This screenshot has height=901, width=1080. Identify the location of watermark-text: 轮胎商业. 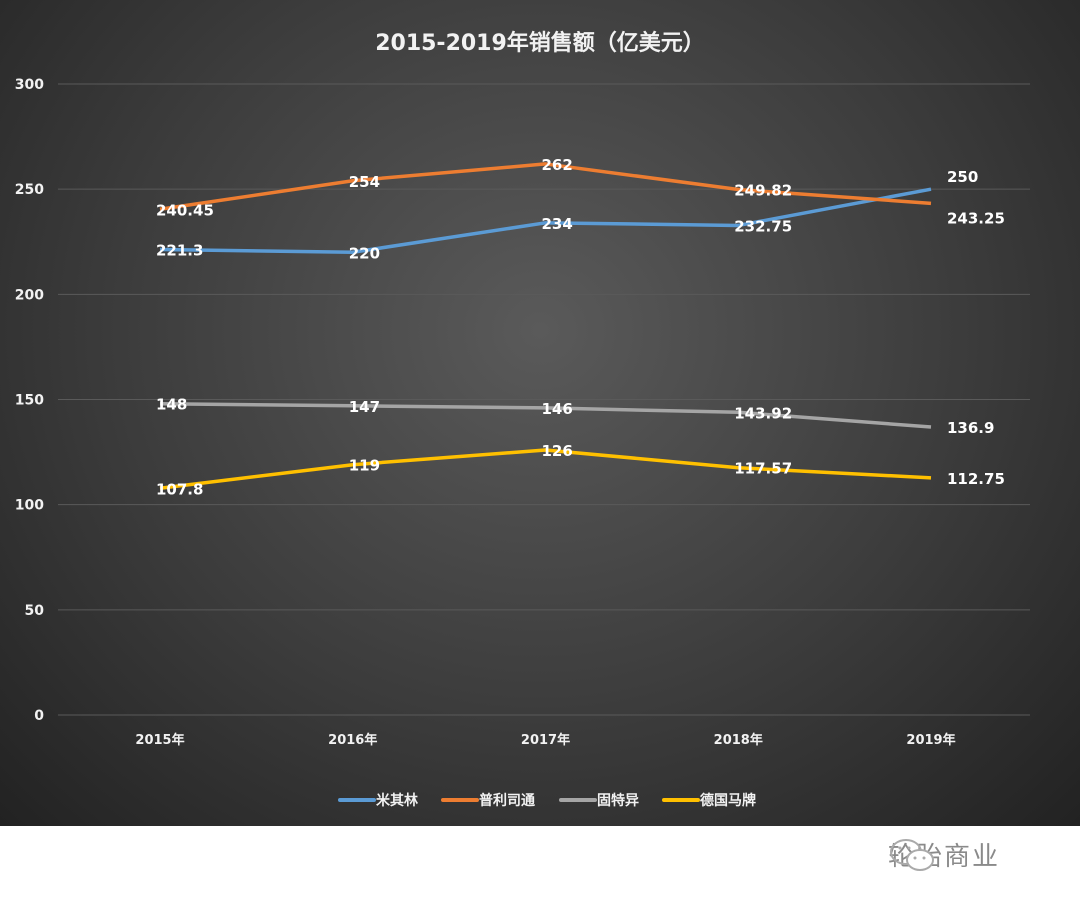
(944, 857).